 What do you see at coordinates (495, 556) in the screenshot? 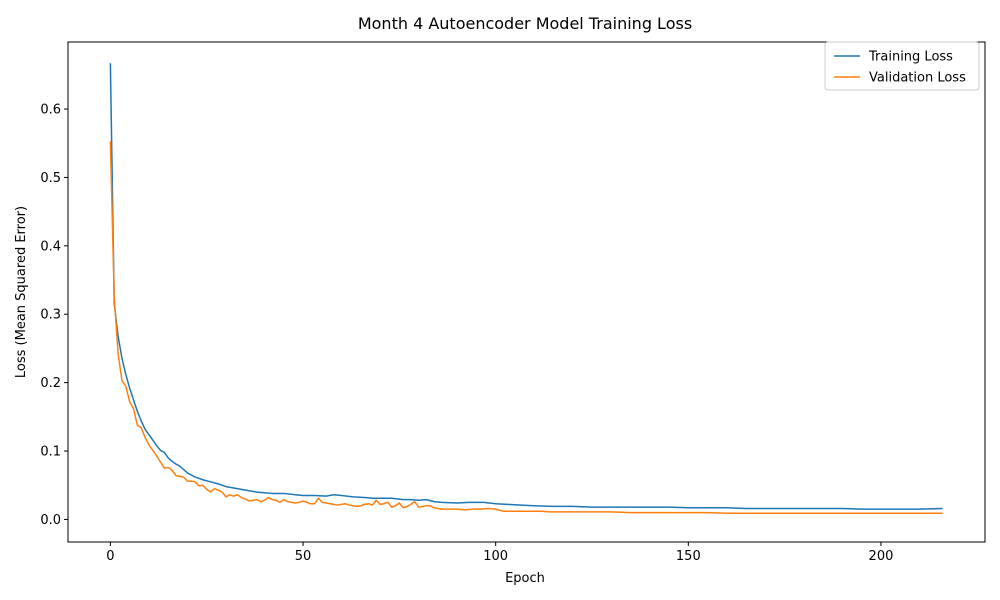
I see `x-tick-label: 100` at bounding box center [495, 556].